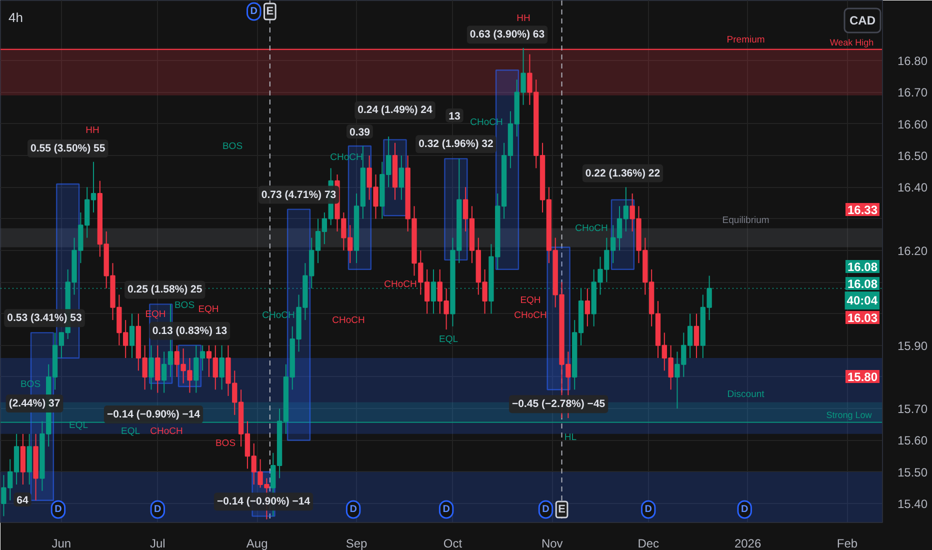 The height and width of the screenshot is (550, 932). What do you see at coordinates (849, 415) in the screenshot?
I see `ref-line-label: Strong Low` at bounding box center [849, 415].